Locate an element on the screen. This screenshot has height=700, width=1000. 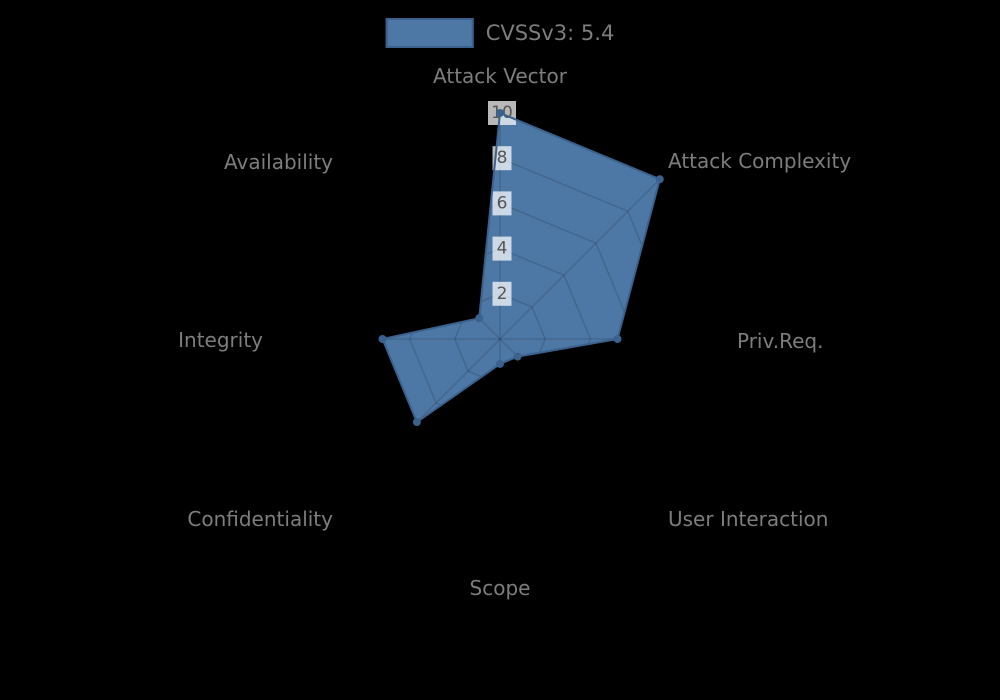
radial-ticks: 246810 is located at coordinates (502, 203).